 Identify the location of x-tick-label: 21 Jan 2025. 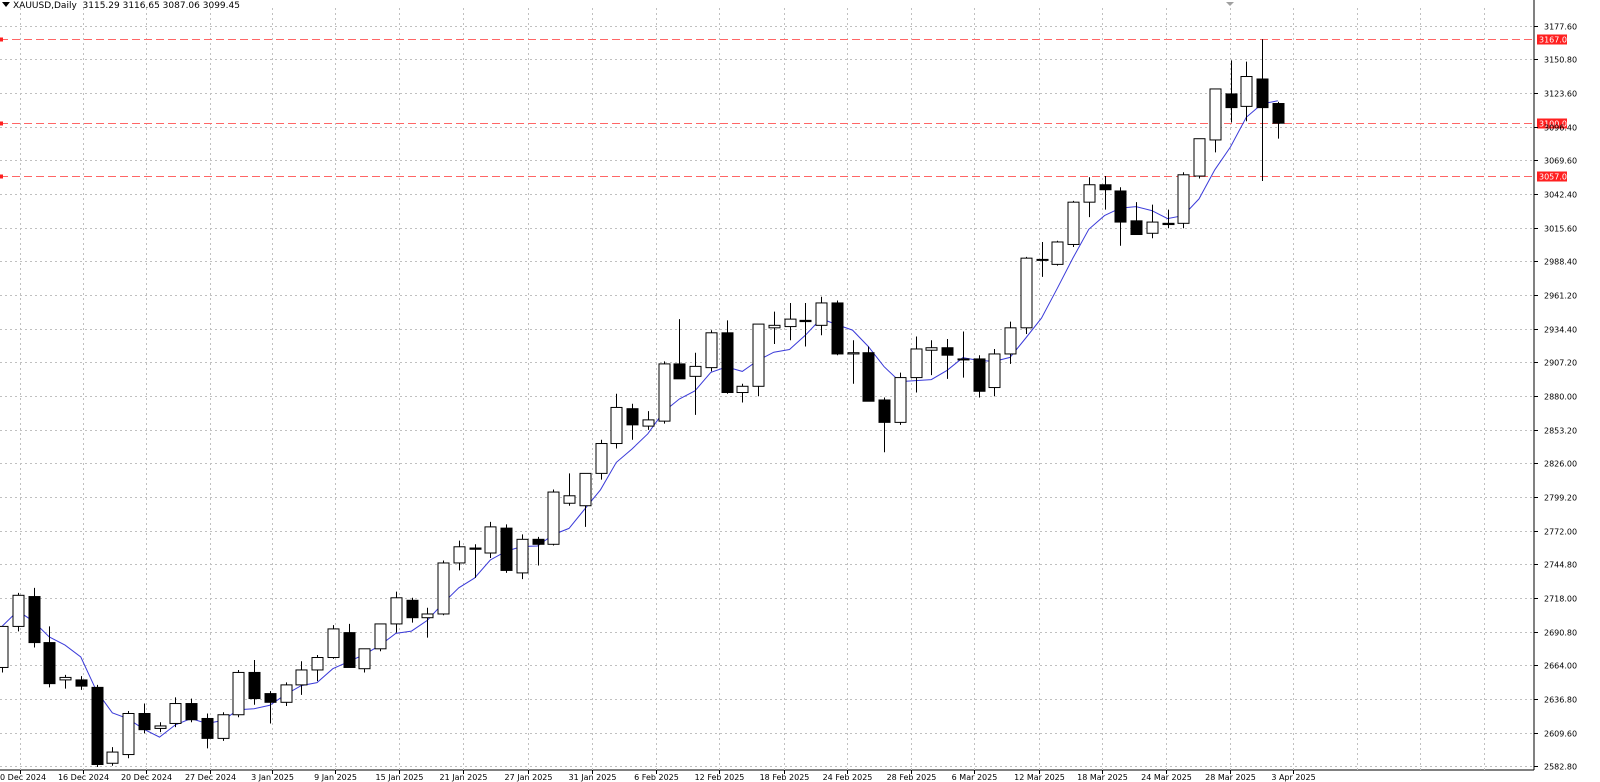
(464, 777).